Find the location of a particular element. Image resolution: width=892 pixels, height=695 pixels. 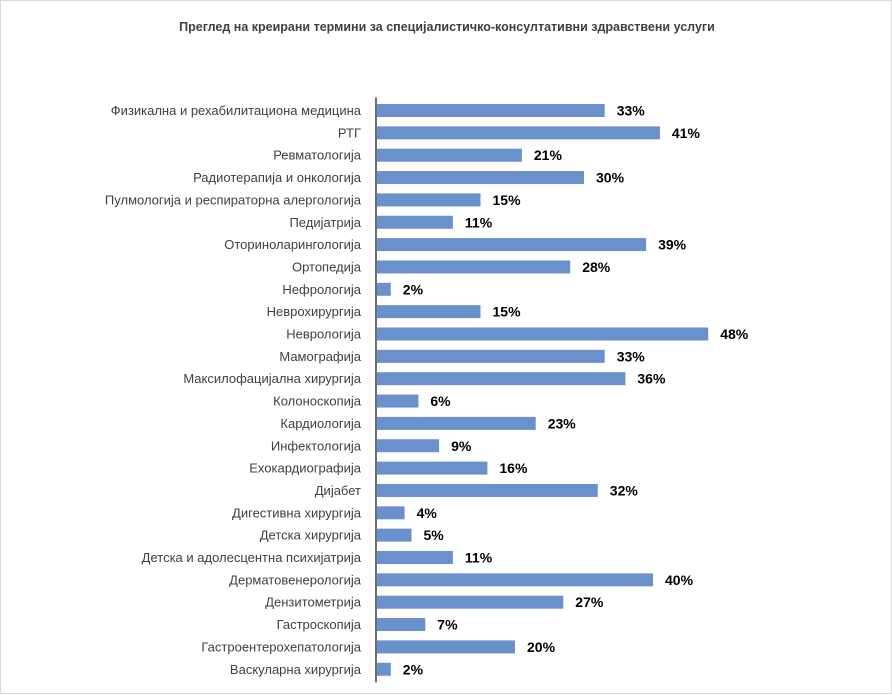

category-label: Детска хирургија is located at coordinates (311, 535).